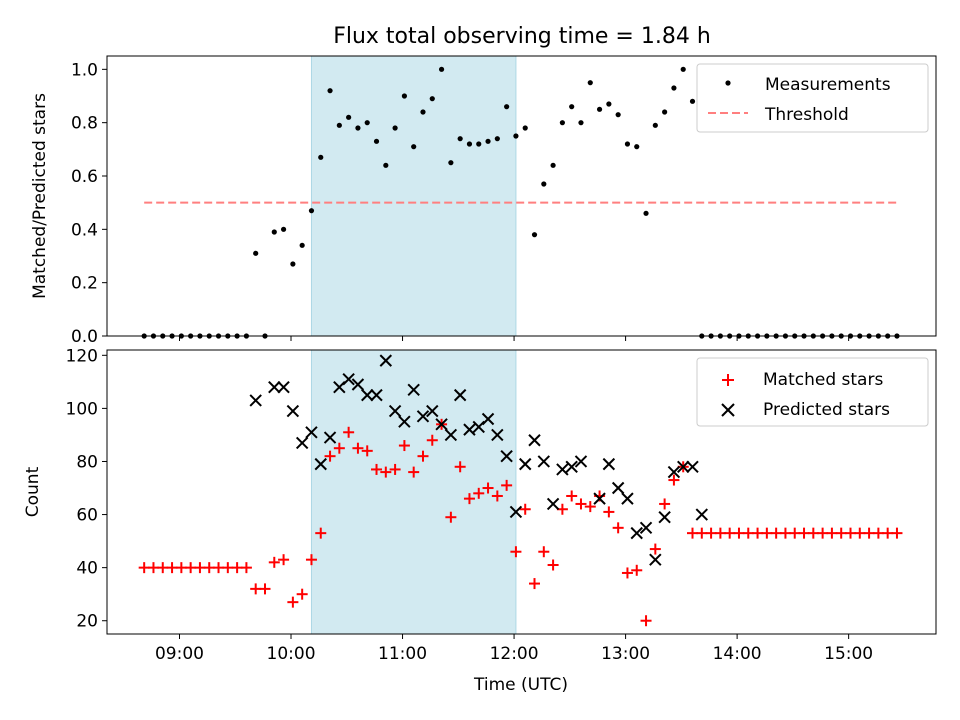 The image size is (960, 720). Describe the element at coordinates (84, 70) in the screenshot. I see `y-tick-label: 1.0` at that location.